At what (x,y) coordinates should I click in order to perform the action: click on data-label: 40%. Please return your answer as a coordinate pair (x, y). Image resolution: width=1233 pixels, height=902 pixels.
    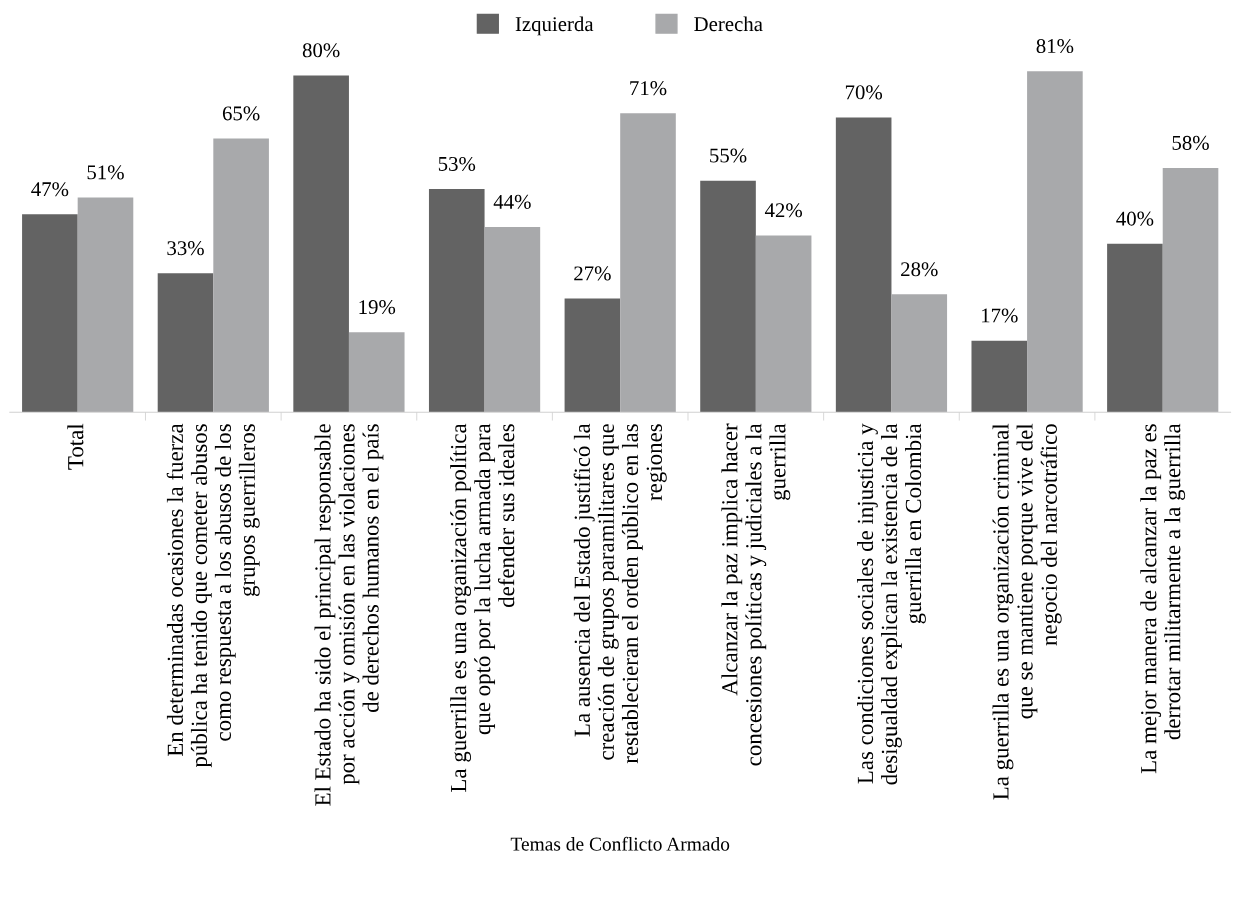
    Looking at the image, I should click on (1135, 218).